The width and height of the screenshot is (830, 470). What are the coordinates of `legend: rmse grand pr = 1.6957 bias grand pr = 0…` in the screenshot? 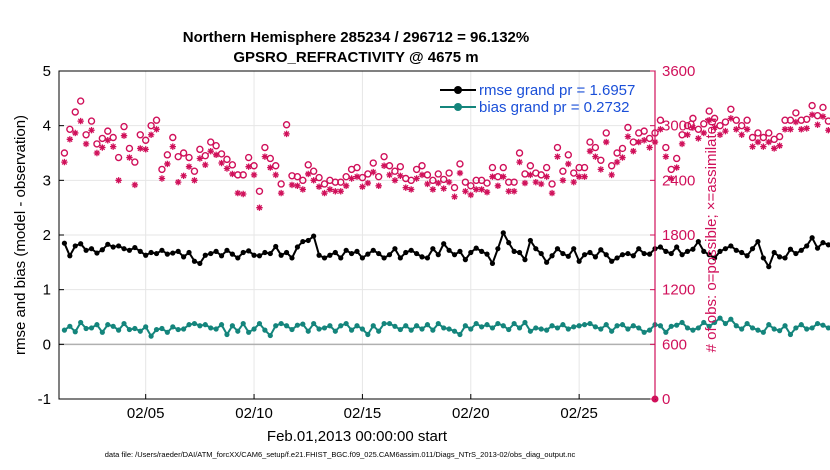 It's located at (537, 99).